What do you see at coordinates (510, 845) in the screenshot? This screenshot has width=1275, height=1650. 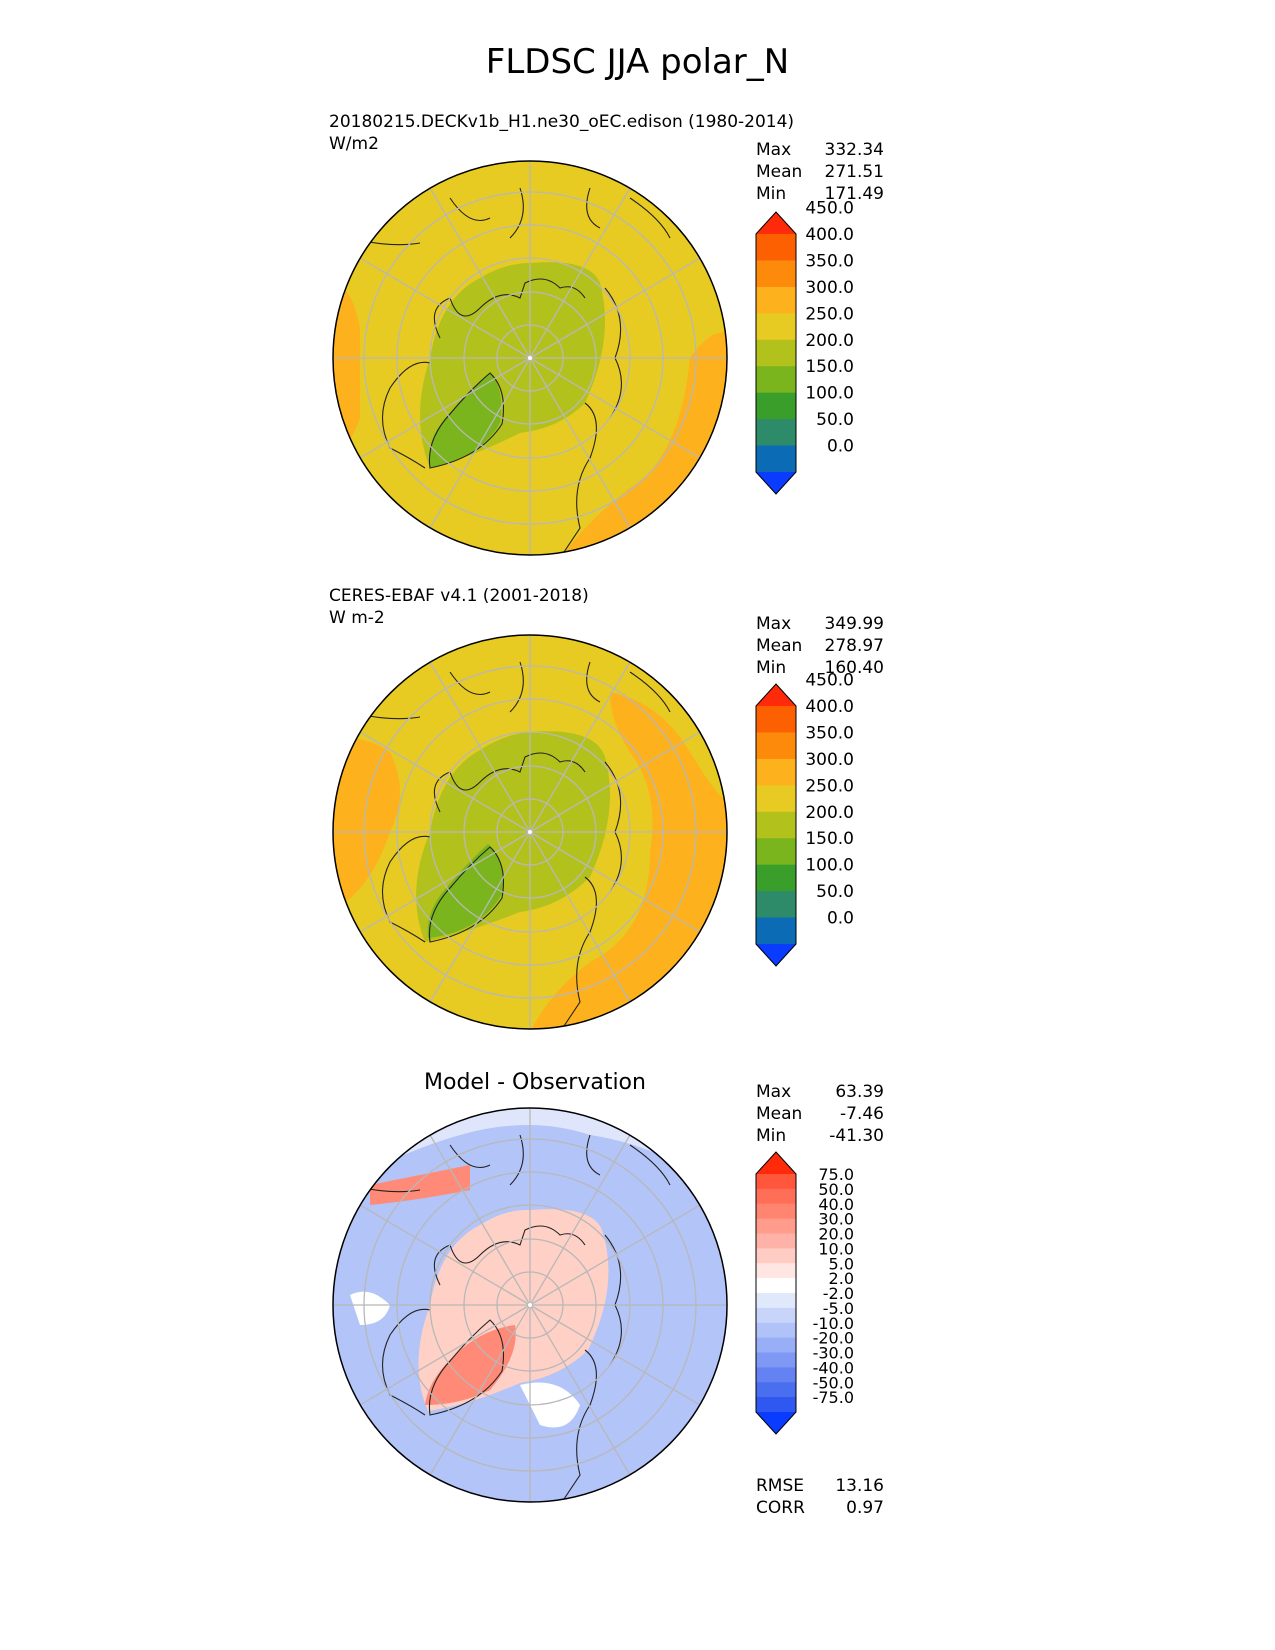 I see `coastlines` at bounding box center [510, 845].